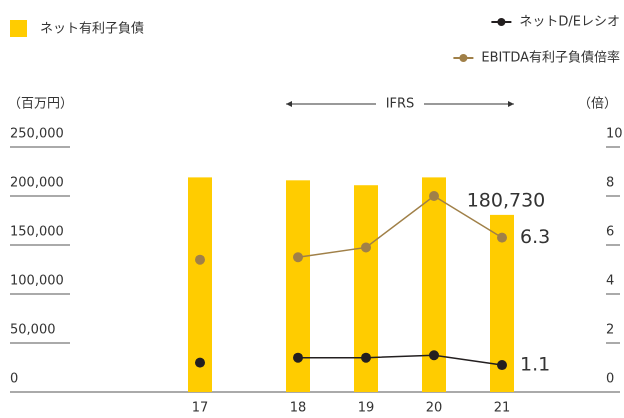  Describe the element at coordinates (400, 104) in the screenshot. I see `annotation: IFRS` at that location.